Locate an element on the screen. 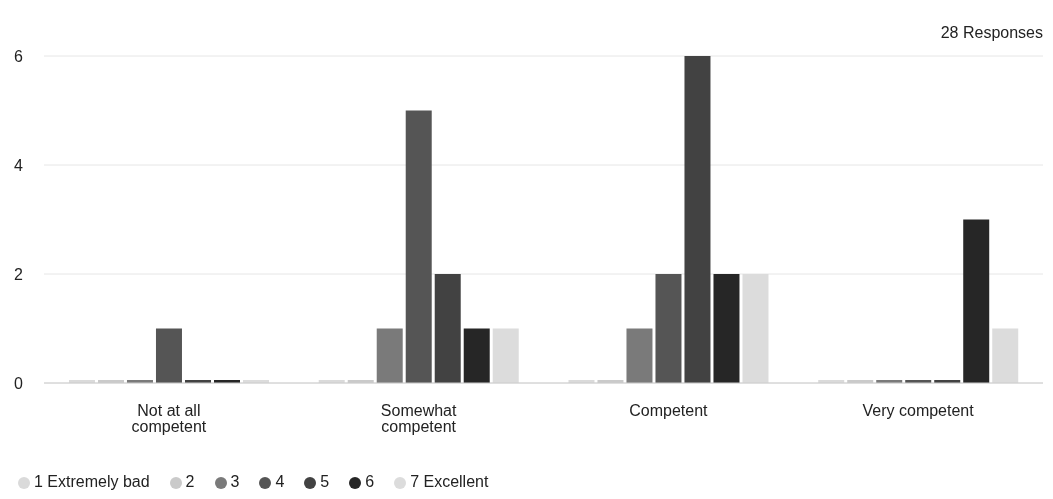  y-tick-label: 2 is located at coordinates (18, 274).